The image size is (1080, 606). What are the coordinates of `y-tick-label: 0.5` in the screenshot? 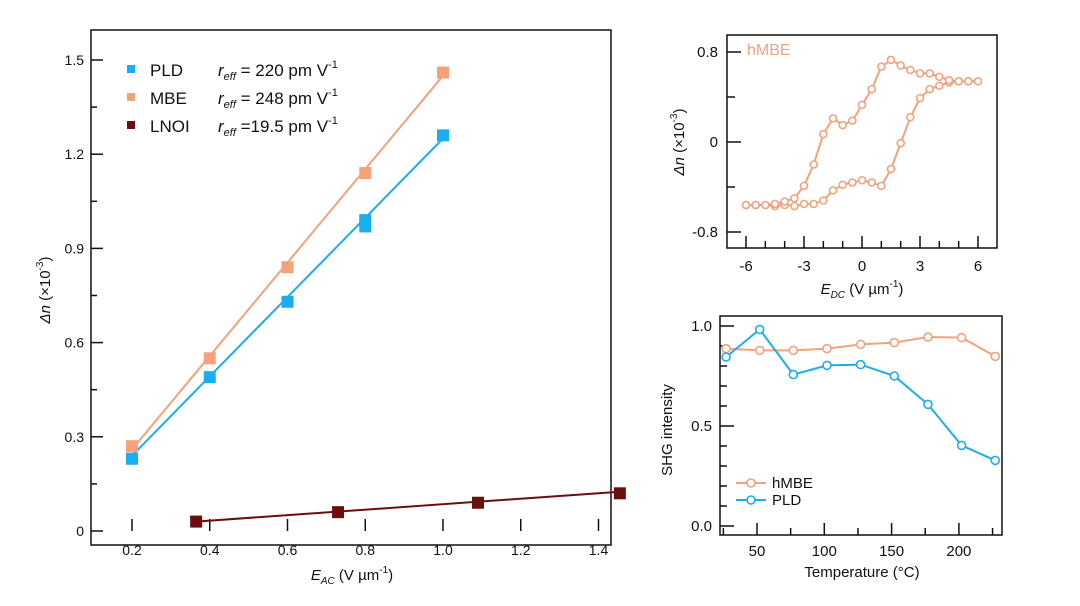 It's located at (701, 426).